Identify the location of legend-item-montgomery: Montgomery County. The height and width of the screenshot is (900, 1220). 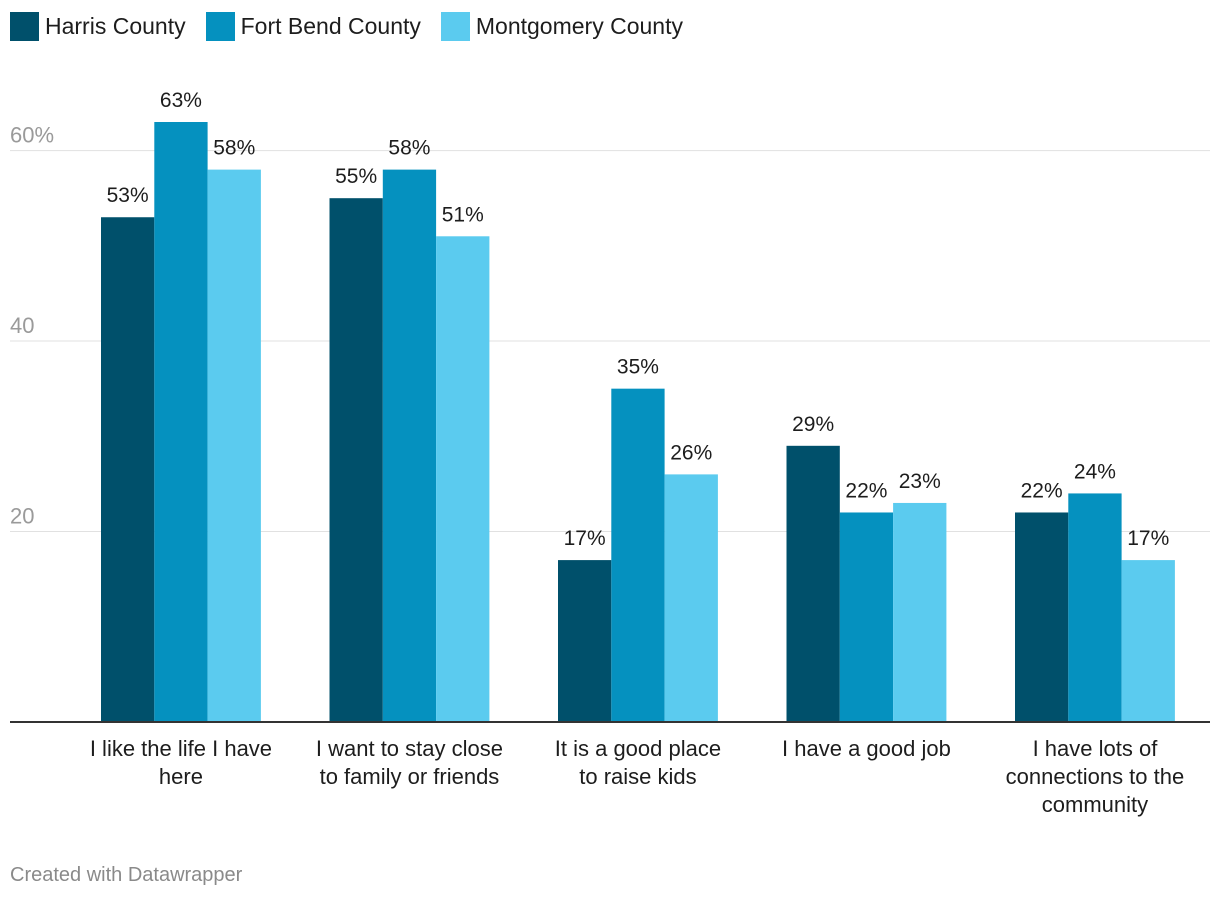
(561, 26).